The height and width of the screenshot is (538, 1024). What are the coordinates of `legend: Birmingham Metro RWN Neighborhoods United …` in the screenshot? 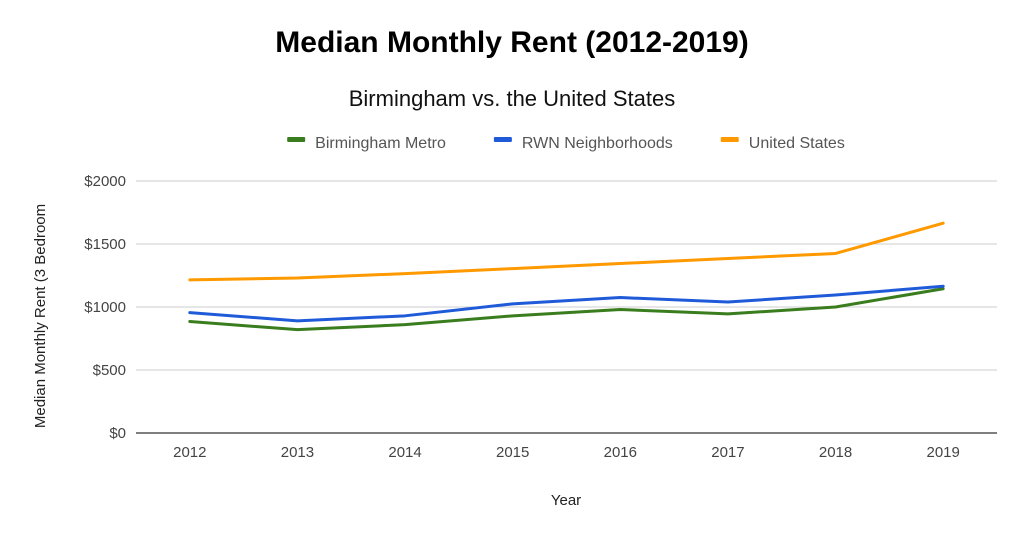 It's located at (566, 143).